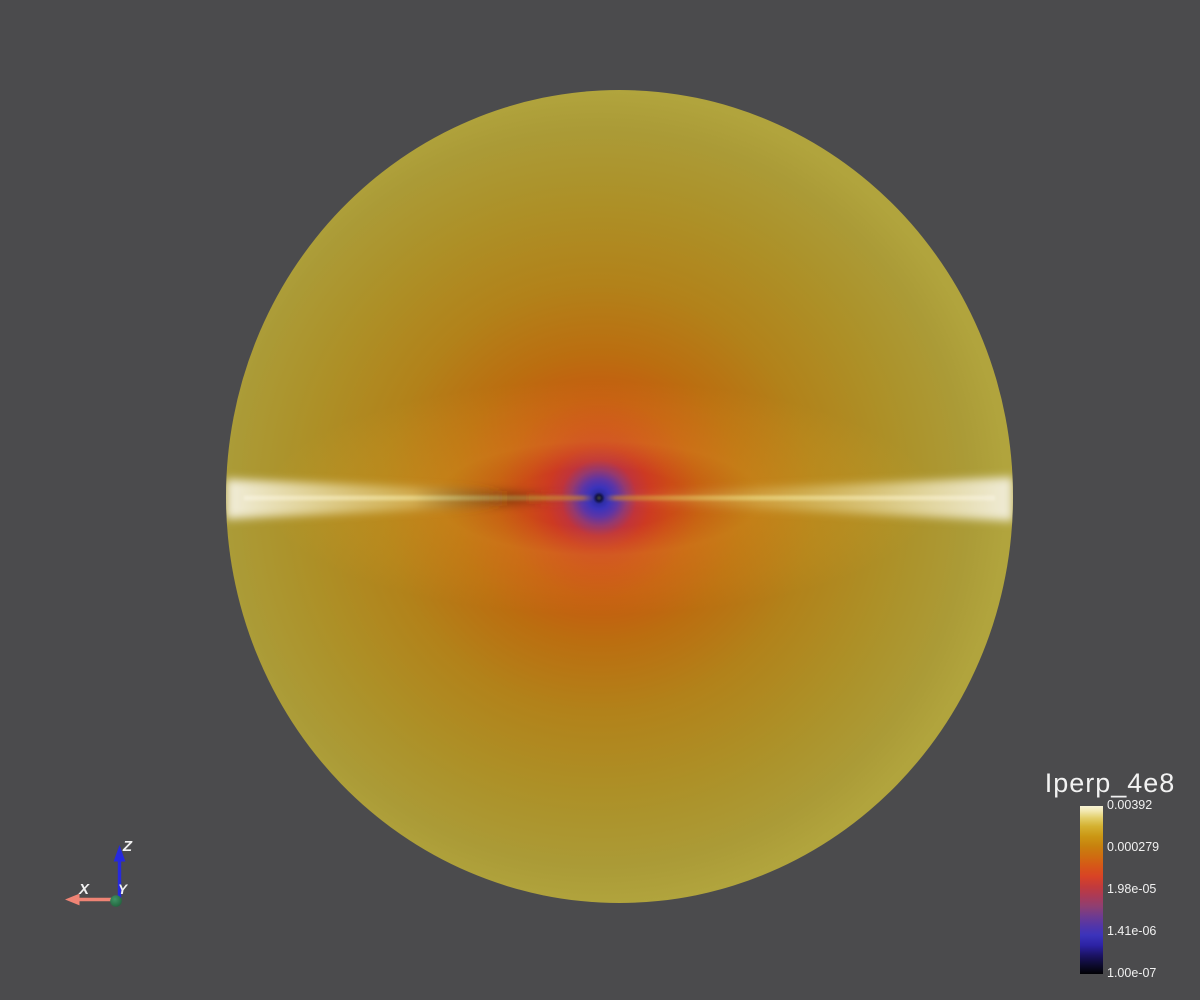  What do you see at coordinates (99, 872) in the screenshot?
I see `orientation-axes-widget: X Y Z` at bounding box center [99, 872].